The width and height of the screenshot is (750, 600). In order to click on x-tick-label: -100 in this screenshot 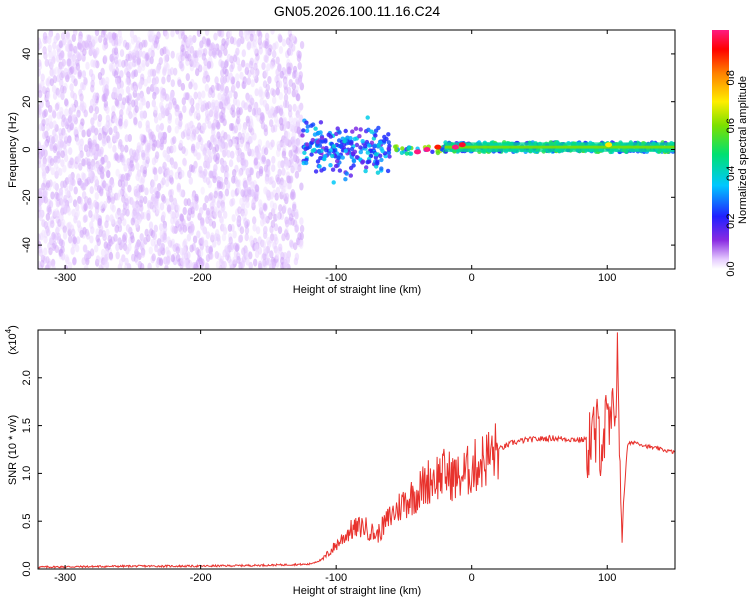, I will do `click(336, 578)`.